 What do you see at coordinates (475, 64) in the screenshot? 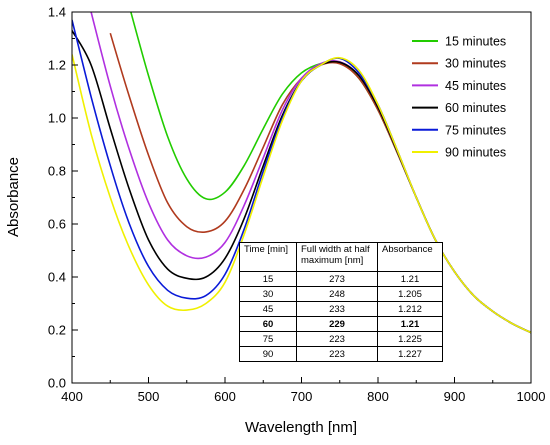
I see `legend-entry: 30 minutes` at bounding box center [475, 64].